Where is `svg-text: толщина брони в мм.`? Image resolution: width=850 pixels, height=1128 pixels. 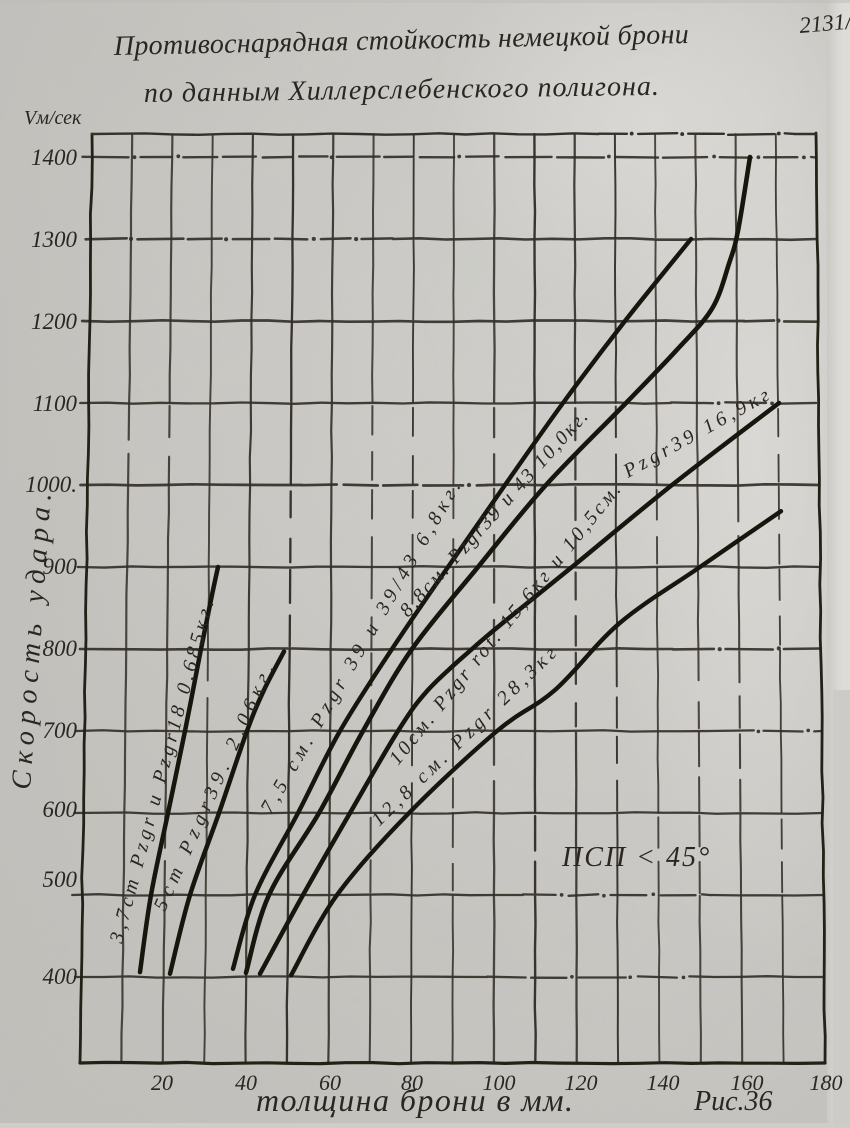
svg-text: толщина брони в мм. is located at coordinates (415, 1100).